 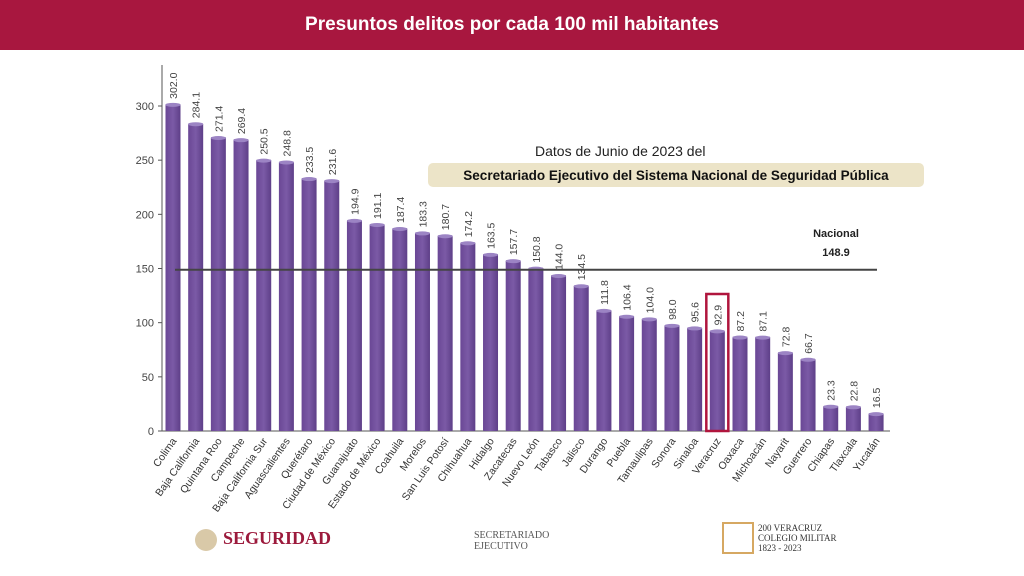 I want to click on bar-Morelos, so click(x=422, y=331).